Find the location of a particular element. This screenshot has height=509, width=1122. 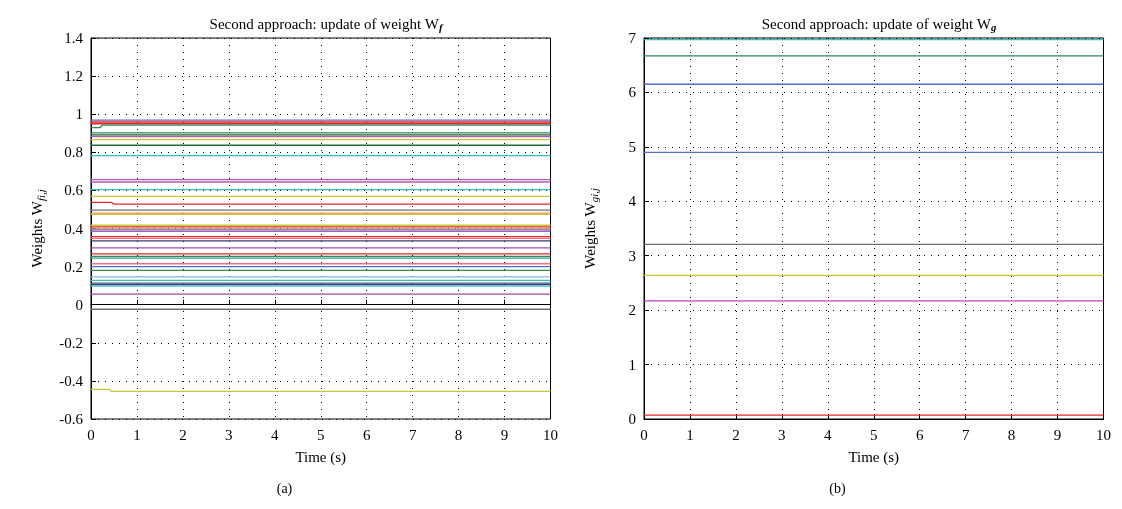

y-axis-title: Weights Wfi,j is located at coordinates (38, 228).